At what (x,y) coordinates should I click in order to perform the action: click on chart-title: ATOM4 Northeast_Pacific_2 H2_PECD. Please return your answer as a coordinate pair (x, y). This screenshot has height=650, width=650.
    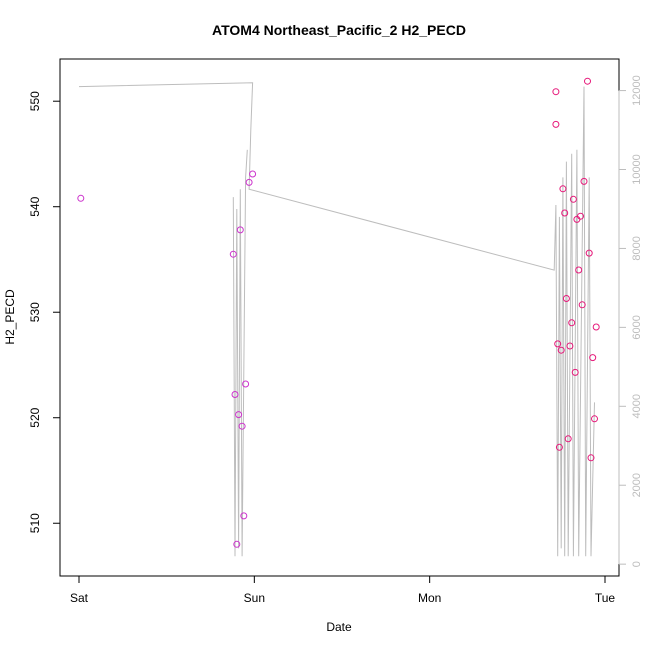
    Looking at the image, I should click on (339, 30).